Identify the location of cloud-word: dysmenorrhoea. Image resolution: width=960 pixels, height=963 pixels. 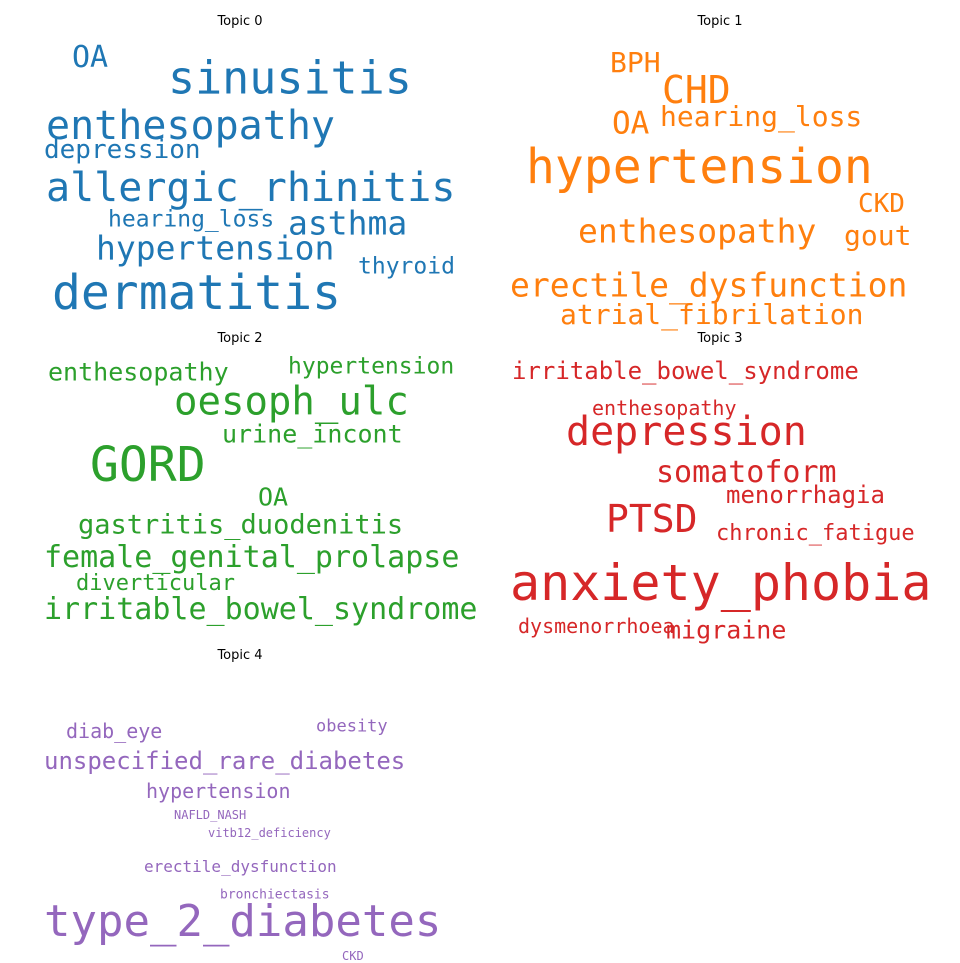
(596, 626).